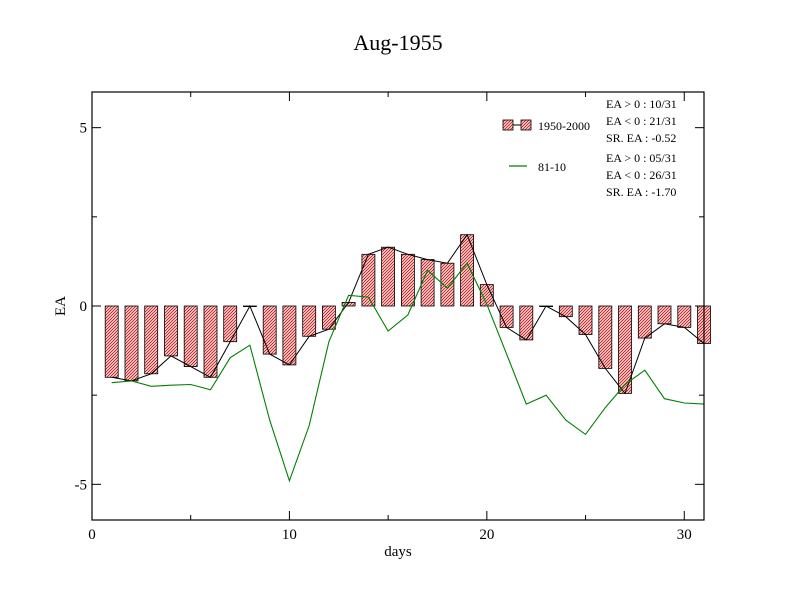 The width and height of the screenshot is (792, 612). Describe the element at coordinates (84, 307) in the screenshot. I see `y-tick-label: 0` at that location.